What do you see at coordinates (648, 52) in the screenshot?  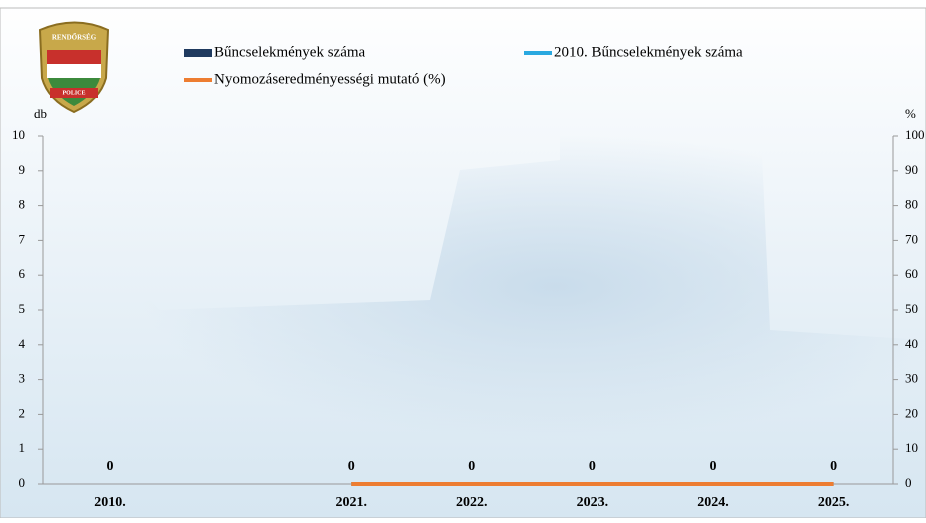 I see `legend-label: 2010. Bűncselekmények száma` at bounding box center [648, 52].